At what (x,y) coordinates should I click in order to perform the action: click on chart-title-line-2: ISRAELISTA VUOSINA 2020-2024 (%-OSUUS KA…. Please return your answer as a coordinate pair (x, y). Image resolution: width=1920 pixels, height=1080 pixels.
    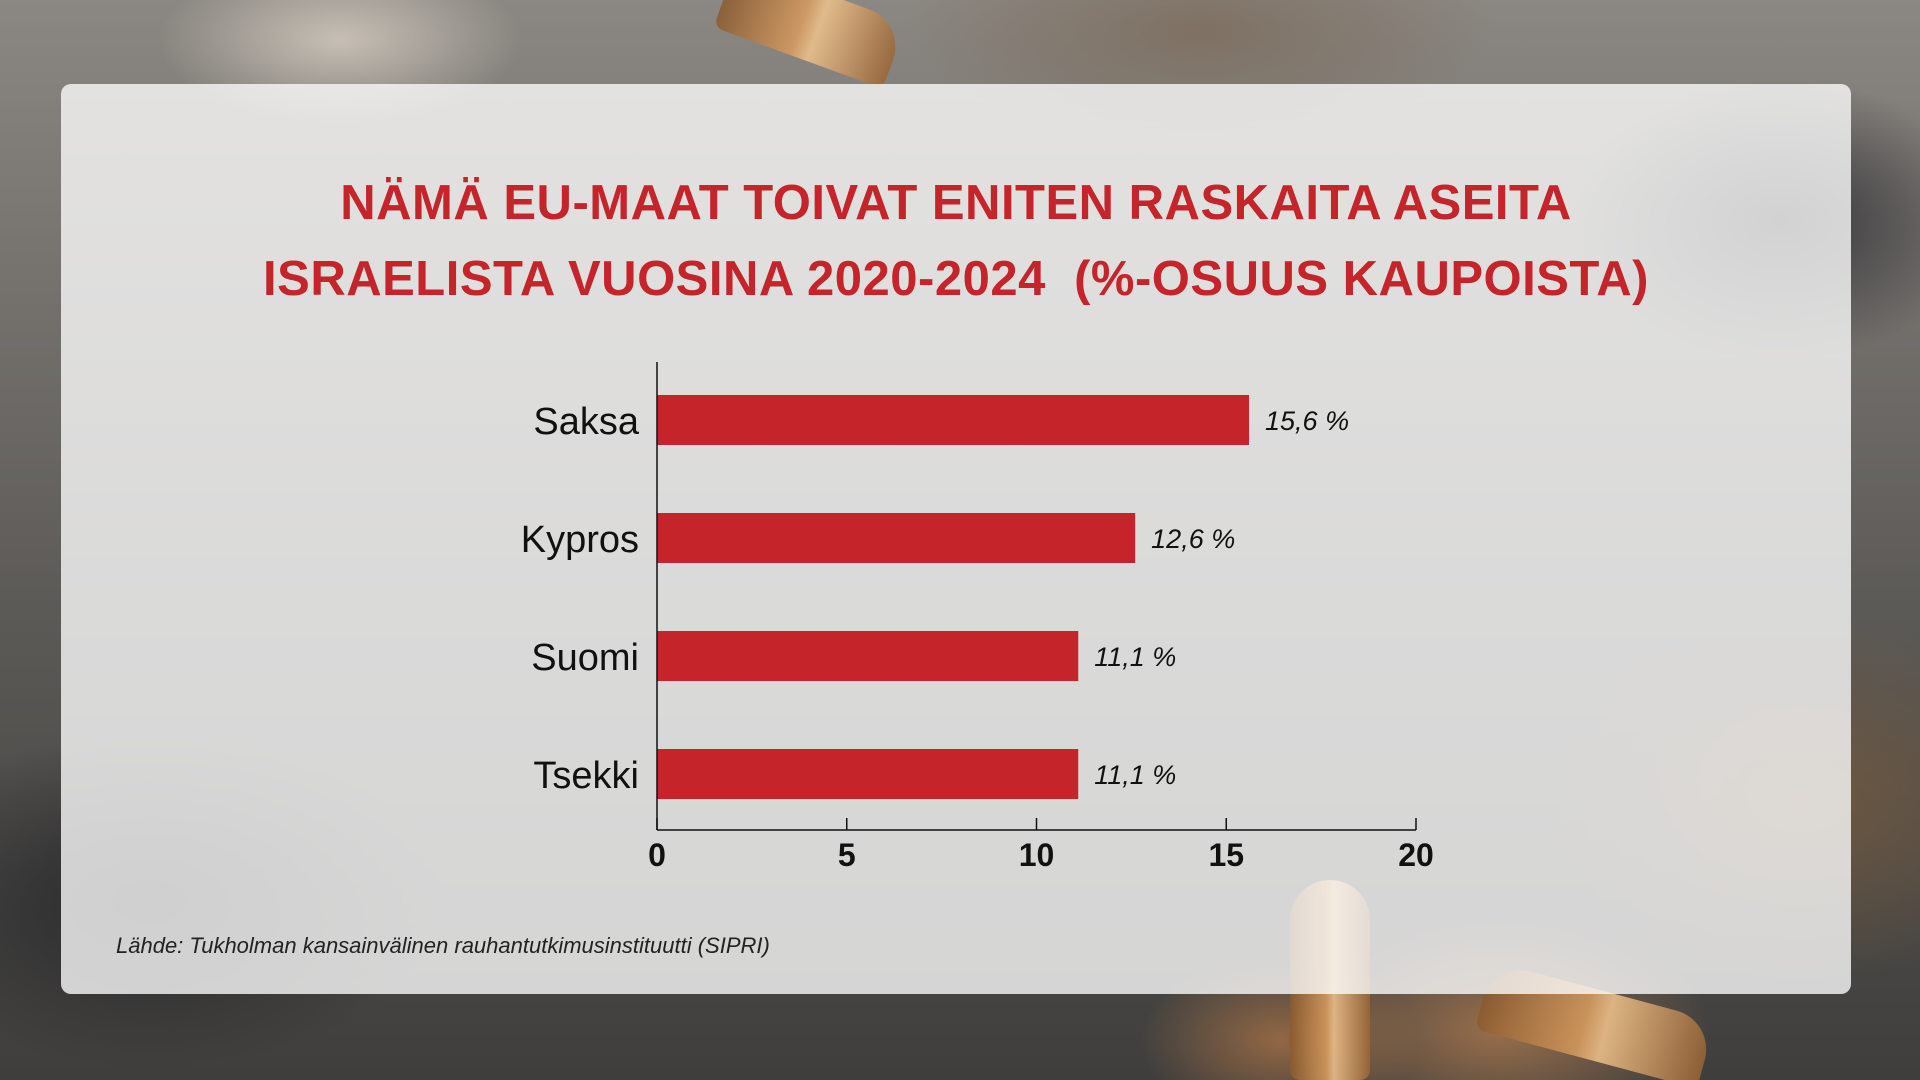
    Looking at the image, I should click on (956, 279).